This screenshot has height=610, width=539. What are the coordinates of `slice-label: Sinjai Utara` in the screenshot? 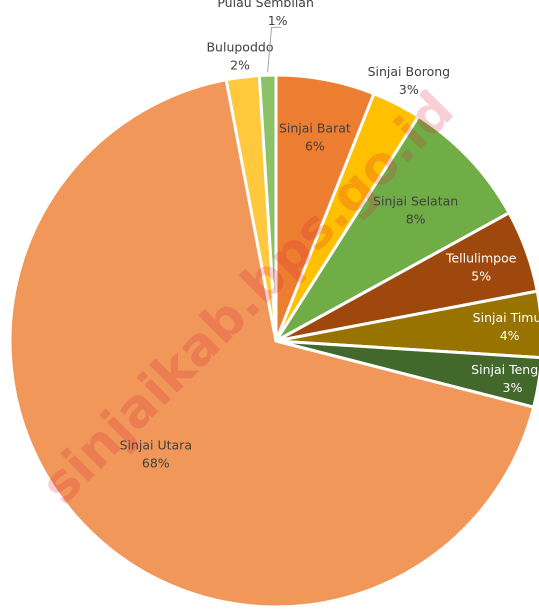 It's located at (156, 444).